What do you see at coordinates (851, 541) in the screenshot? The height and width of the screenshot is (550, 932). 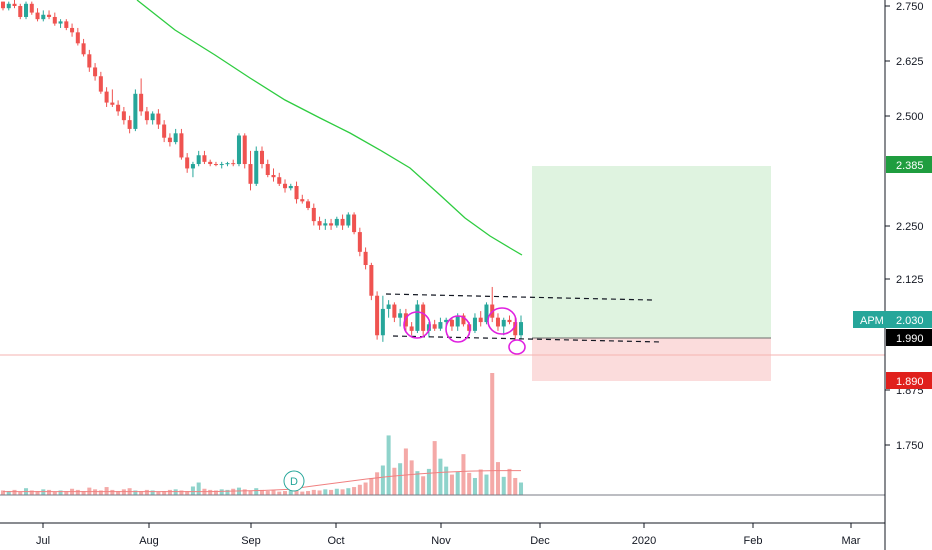 I see `time-tick-label: Mar` at bounding box center [851, 541].